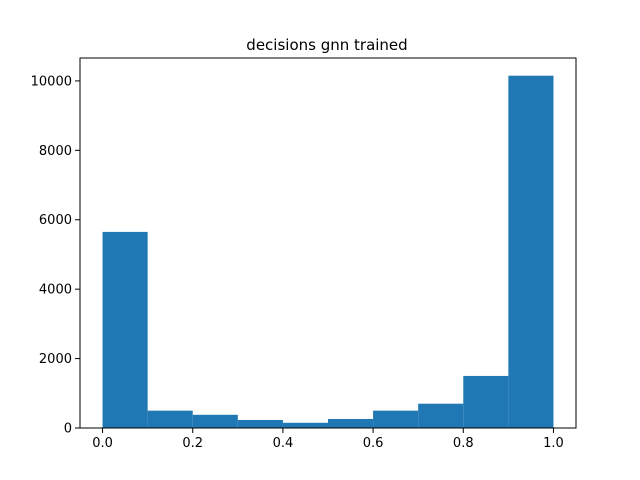  I want to click on x-tick-label: 0.8, so click(463, 443).